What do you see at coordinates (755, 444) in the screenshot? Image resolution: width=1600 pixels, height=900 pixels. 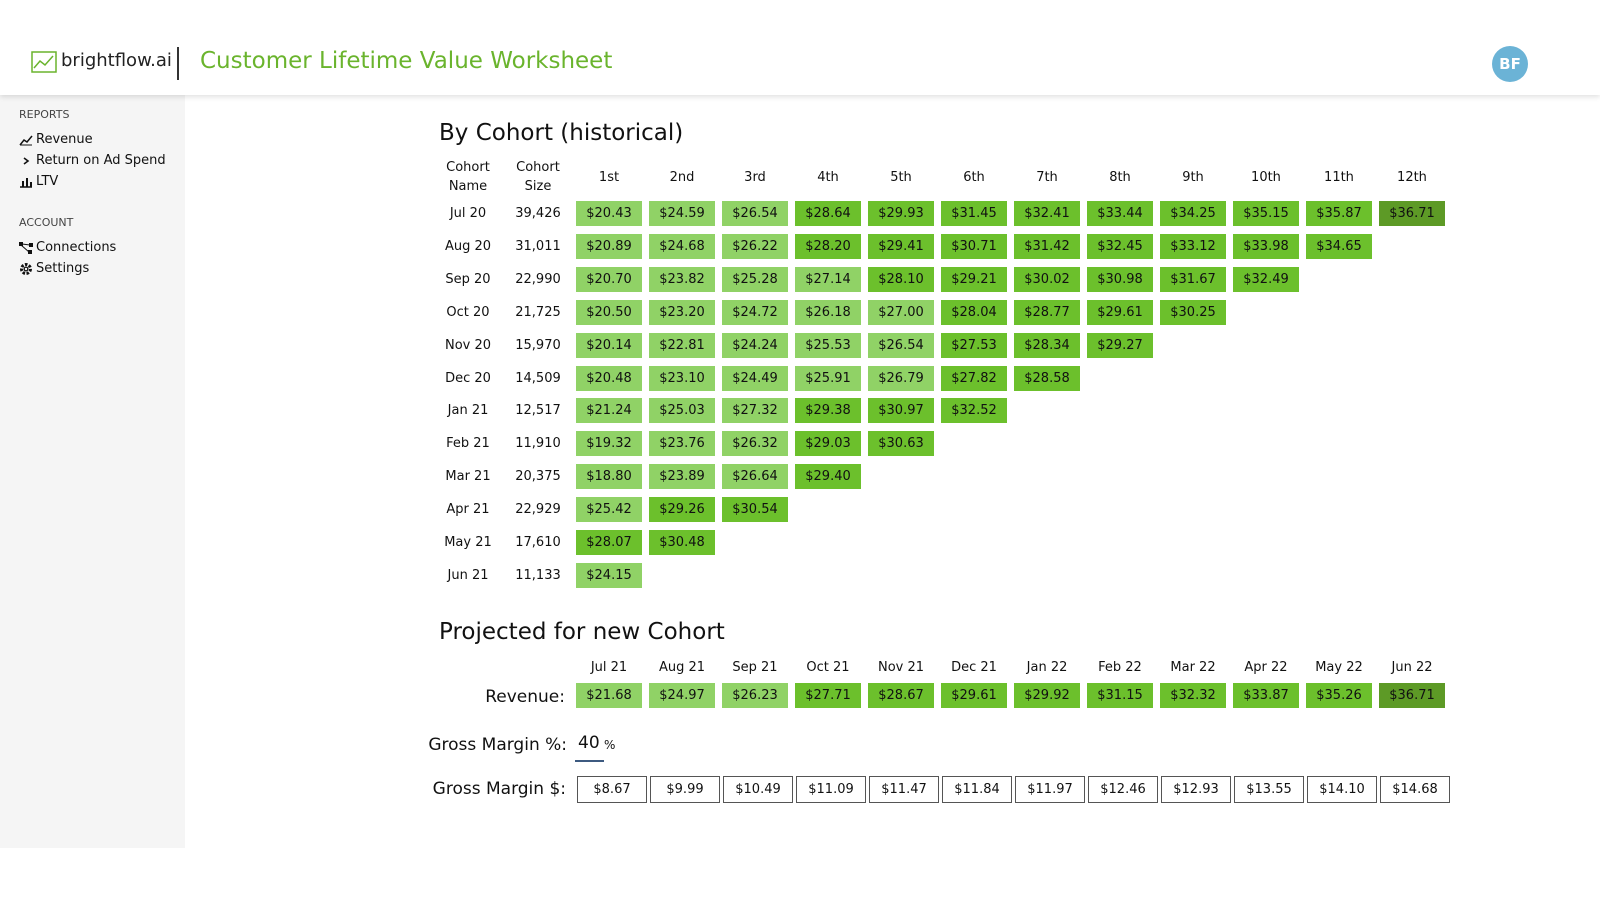 I see `value-cell: $26.32` at bounding box center [755, 444].